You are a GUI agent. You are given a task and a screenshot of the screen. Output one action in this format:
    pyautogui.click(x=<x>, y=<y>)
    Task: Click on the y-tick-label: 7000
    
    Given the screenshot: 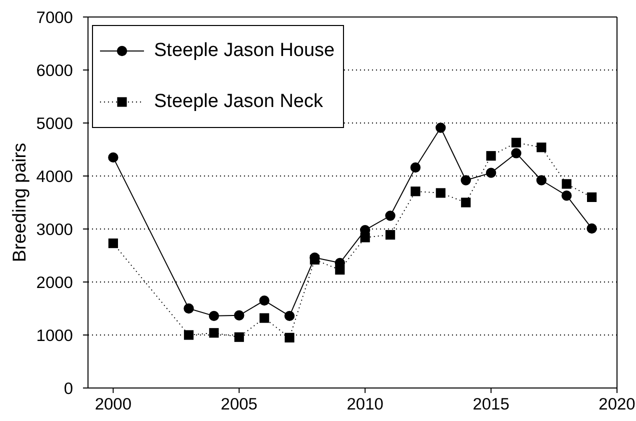 What is the action you would take?
    pyautogui.click(x=54, y=17)
    